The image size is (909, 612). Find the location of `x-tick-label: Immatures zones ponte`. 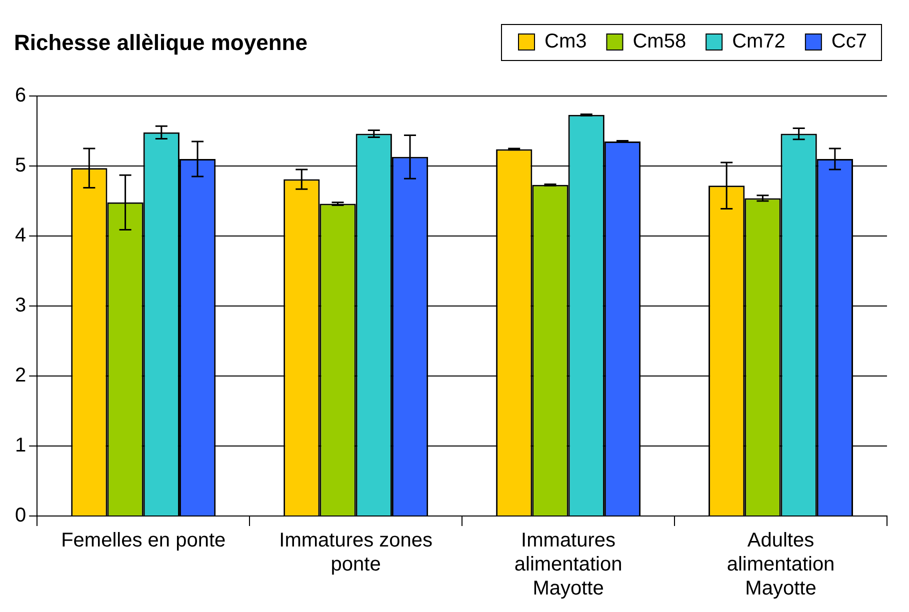

x-tick-label: Immatures zones ponte is located at coordinates (356, 553).